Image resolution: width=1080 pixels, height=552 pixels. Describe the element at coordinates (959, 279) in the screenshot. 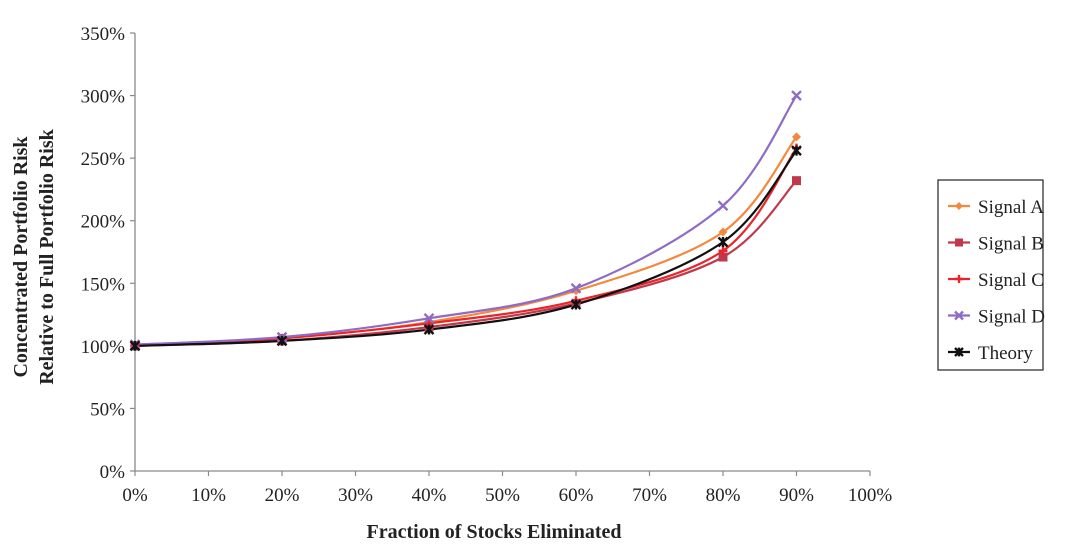

I see `legend-marker-signal-c` at that location.